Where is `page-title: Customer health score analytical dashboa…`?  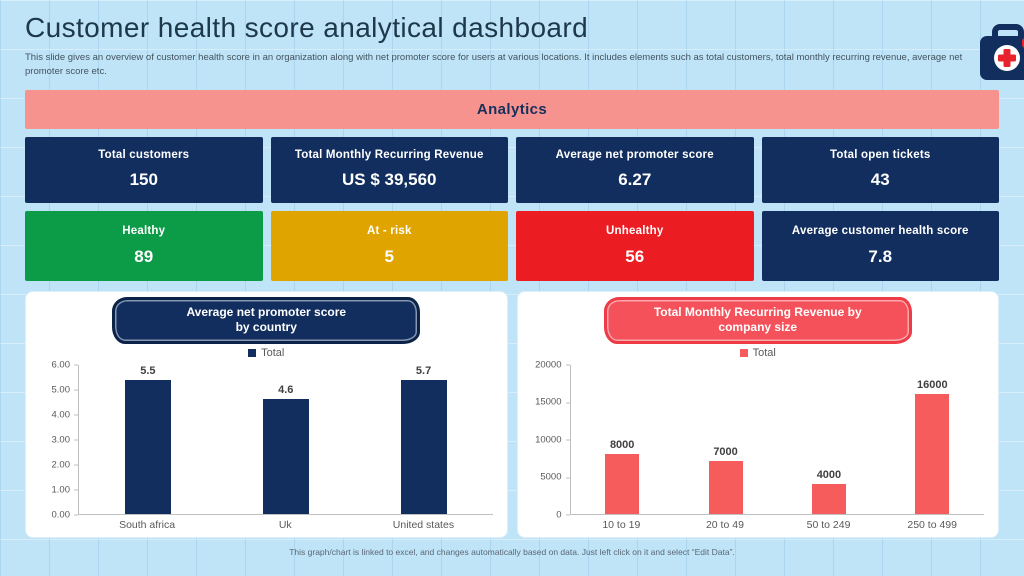
page-title: Customer health score analytical dashboa… is located at coordinates (307, 27).